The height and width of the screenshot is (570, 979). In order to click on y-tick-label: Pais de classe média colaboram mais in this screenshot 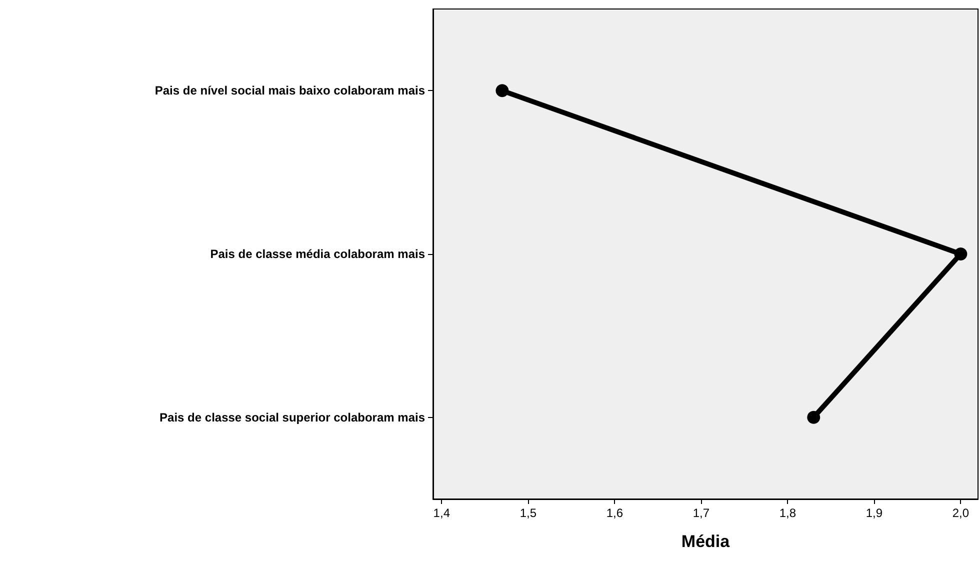, I will do `click(318, 254)`.